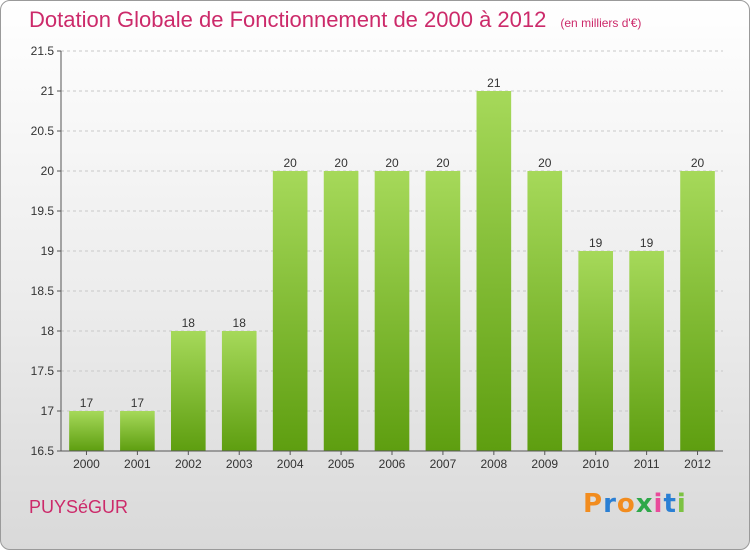 The width and height of the screenshot is (750, 550). Describe the element at coordinates (610, 504) in the screenshot. I see `logo-letter: r` at that location.